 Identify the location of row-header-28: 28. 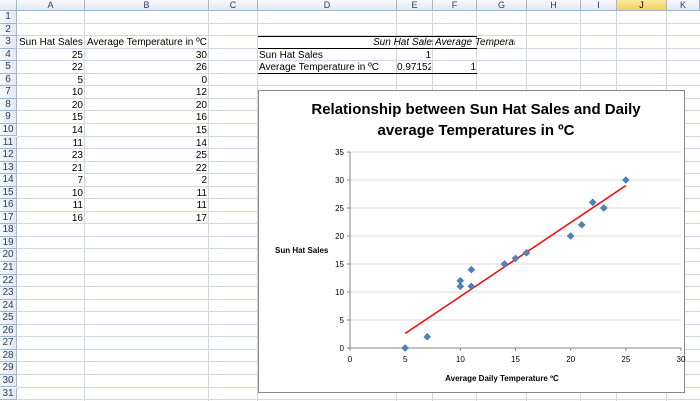
(8, 356).